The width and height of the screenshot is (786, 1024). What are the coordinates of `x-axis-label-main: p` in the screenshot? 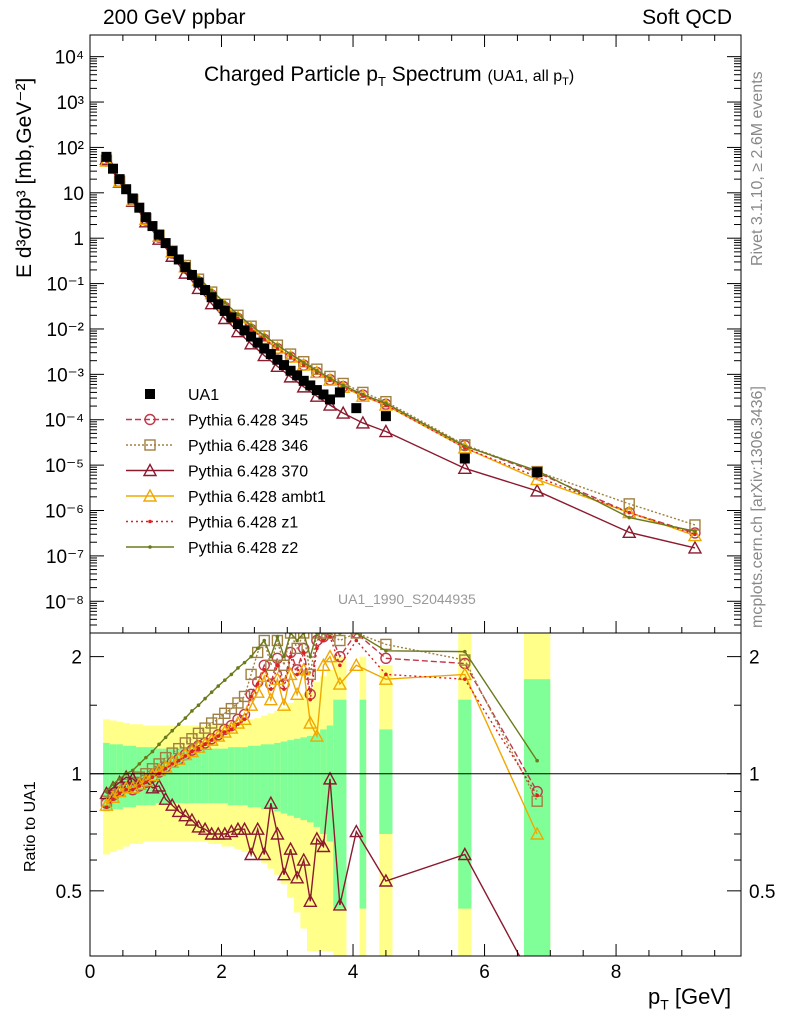 It's located at (654, 996).